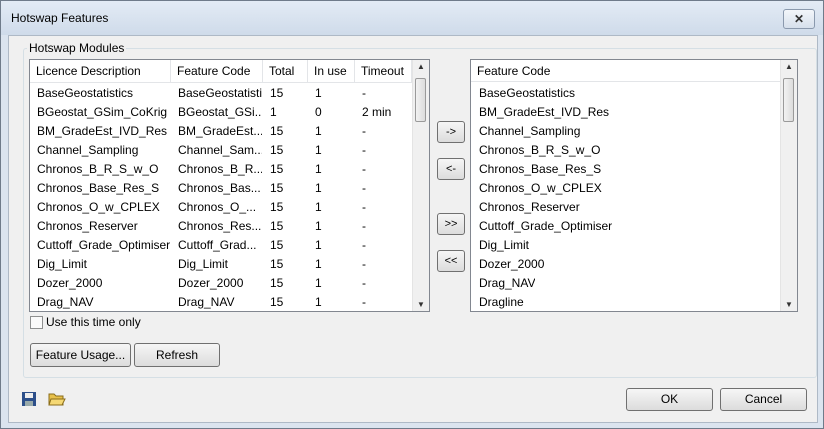 The image size is (824, 429). I want to click on list-item: Dozer_2000, so click(512, 264).